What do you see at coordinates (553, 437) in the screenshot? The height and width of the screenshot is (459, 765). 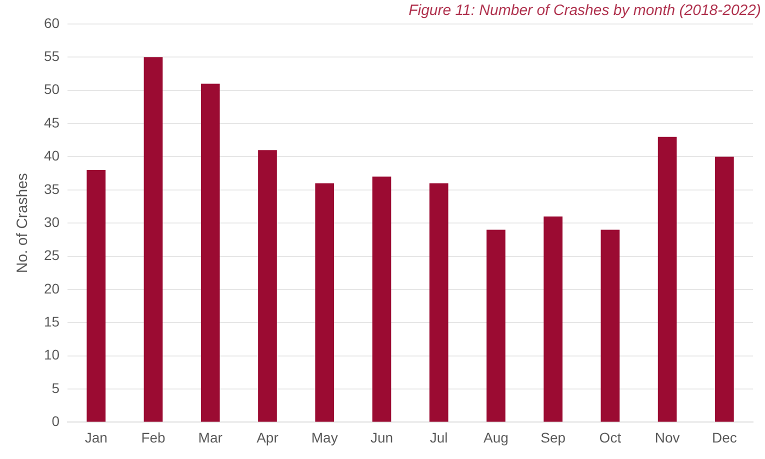 I see `x-tick-label: Sep` at bounding box center [553, 437].